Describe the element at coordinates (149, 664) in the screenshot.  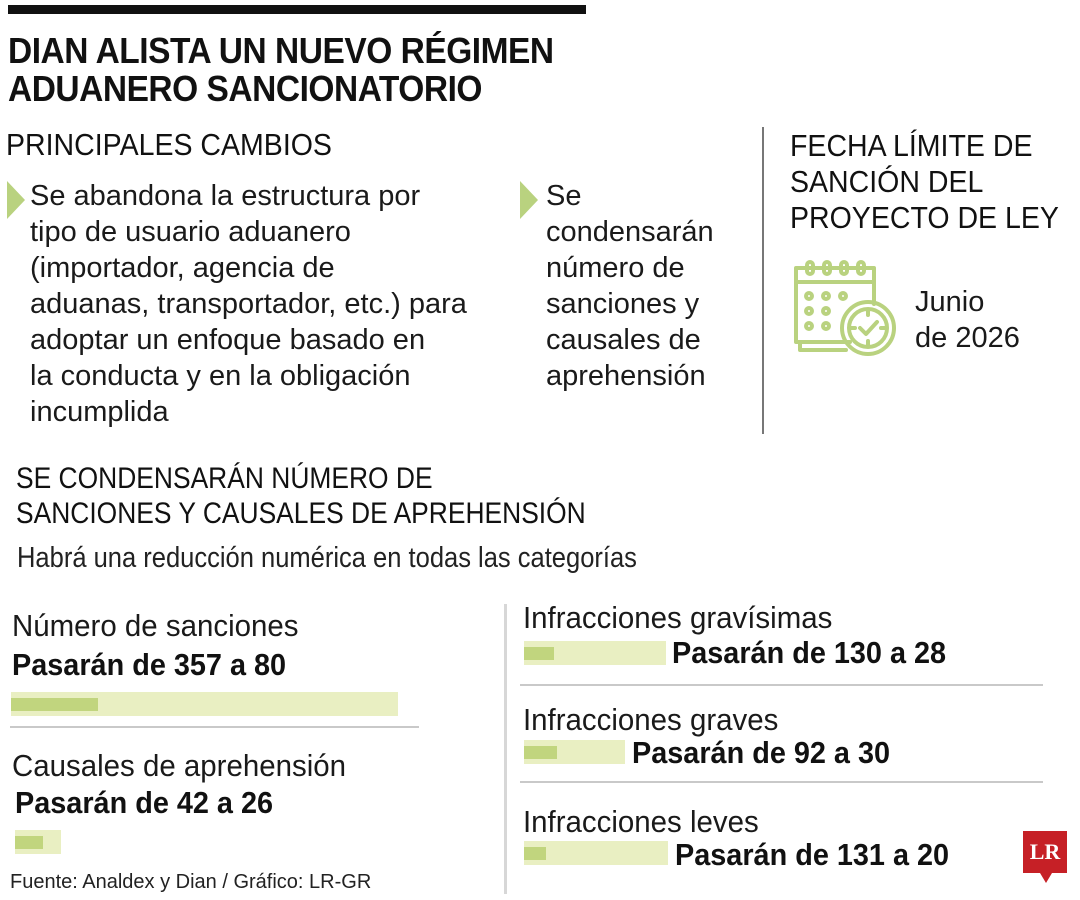
I see `category-value: Pasarán de 357 a 80` at that location.